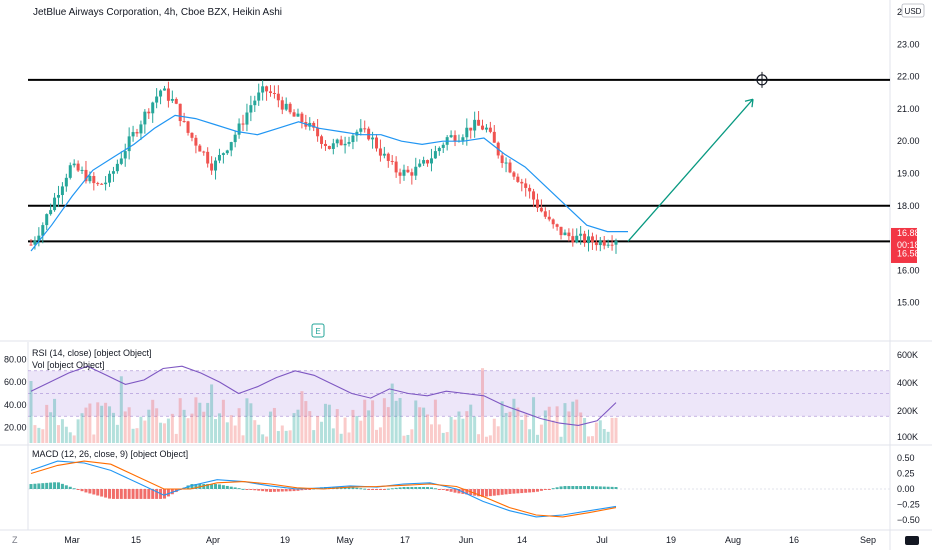 The width and height of the screenshot is (932, 550). Describe the element at coordinates (690, 170) in the screenshot. I see `projection-arrow` at that location.